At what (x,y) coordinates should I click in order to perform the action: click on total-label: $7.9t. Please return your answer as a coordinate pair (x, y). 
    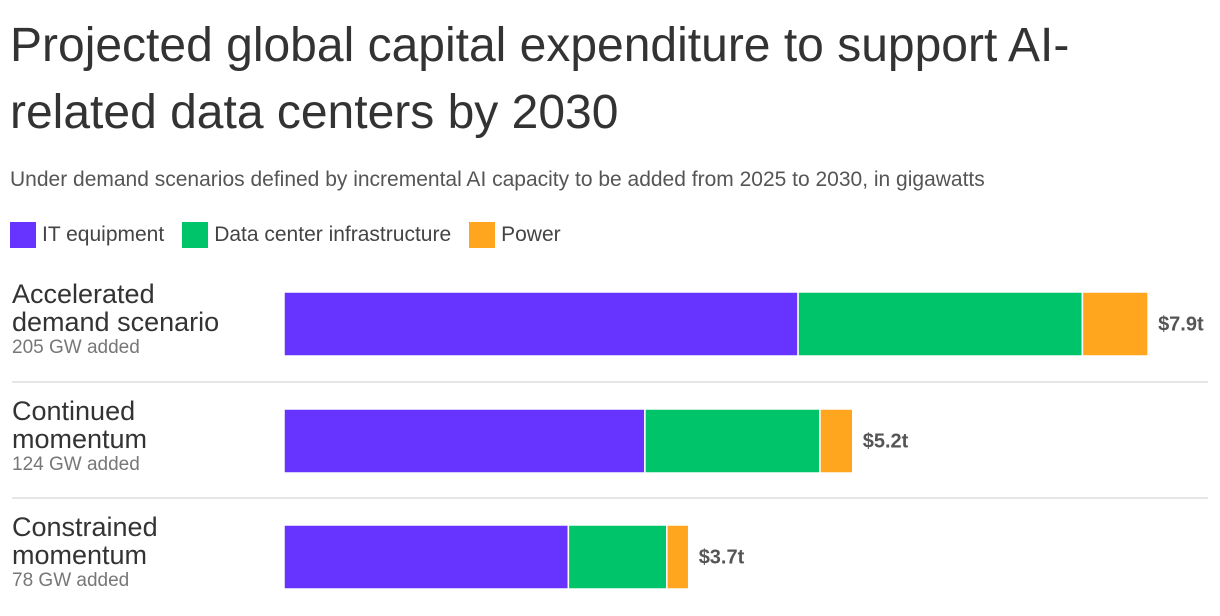
    Looking at the image, I should click on (1181, 324).